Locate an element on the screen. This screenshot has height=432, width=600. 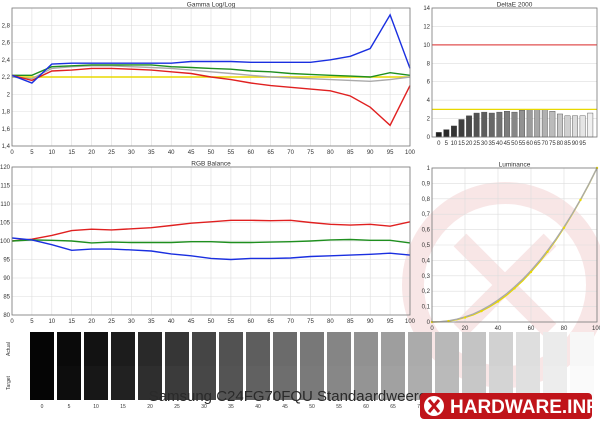
y-tick-label: 95 is located at coordinates (6, 261).